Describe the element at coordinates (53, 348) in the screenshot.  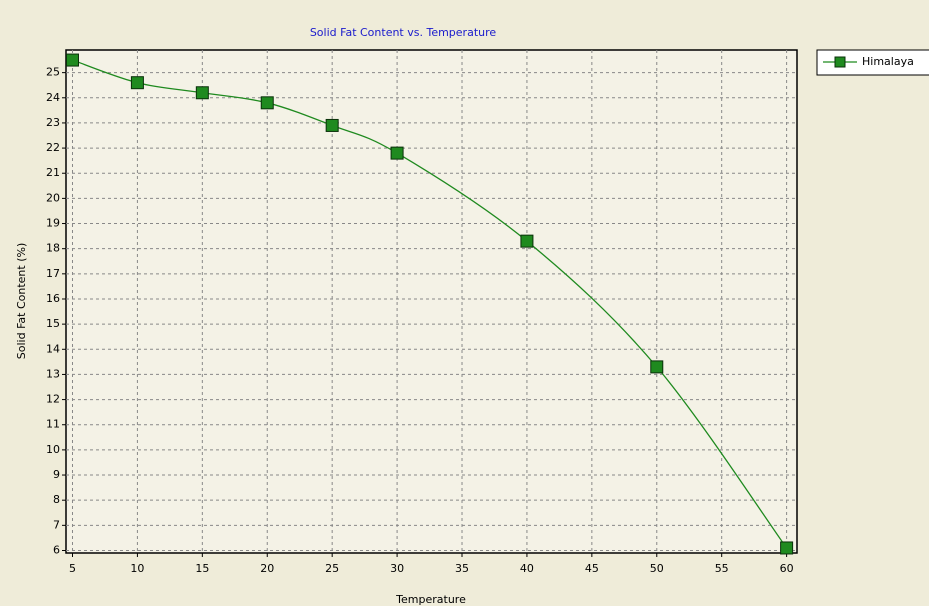
I see `y-tick-label: 14` at that location.